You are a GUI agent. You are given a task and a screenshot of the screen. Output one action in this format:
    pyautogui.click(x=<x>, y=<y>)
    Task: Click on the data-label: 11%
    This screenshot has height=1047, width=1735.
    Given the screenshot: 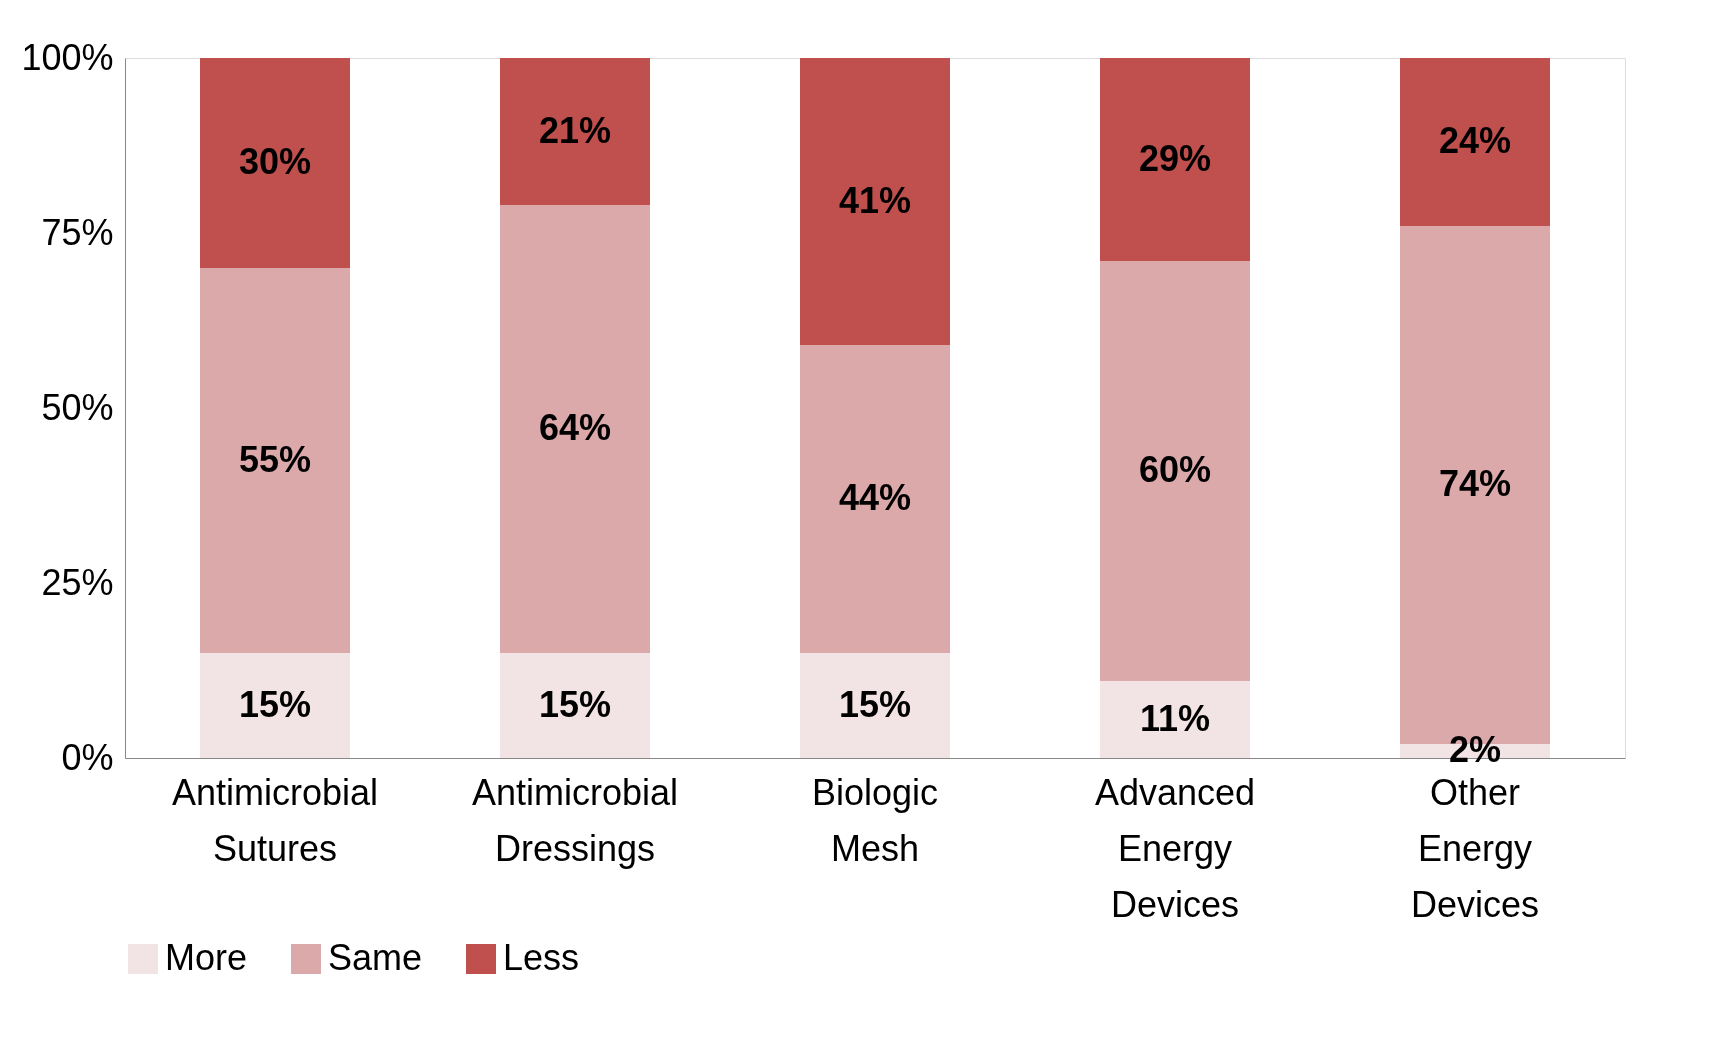 What is the action you would take?
    pyautogui.click(x=1175, y=718)
    